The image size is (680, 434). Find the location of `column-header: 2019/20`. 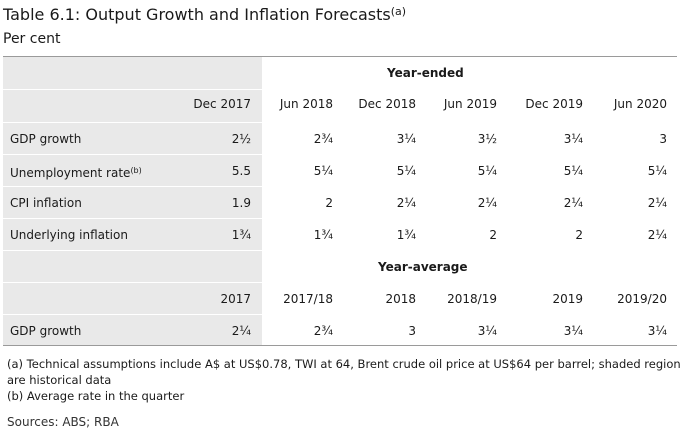

column-header: 2019/20 is located at coordinates (642, 299).